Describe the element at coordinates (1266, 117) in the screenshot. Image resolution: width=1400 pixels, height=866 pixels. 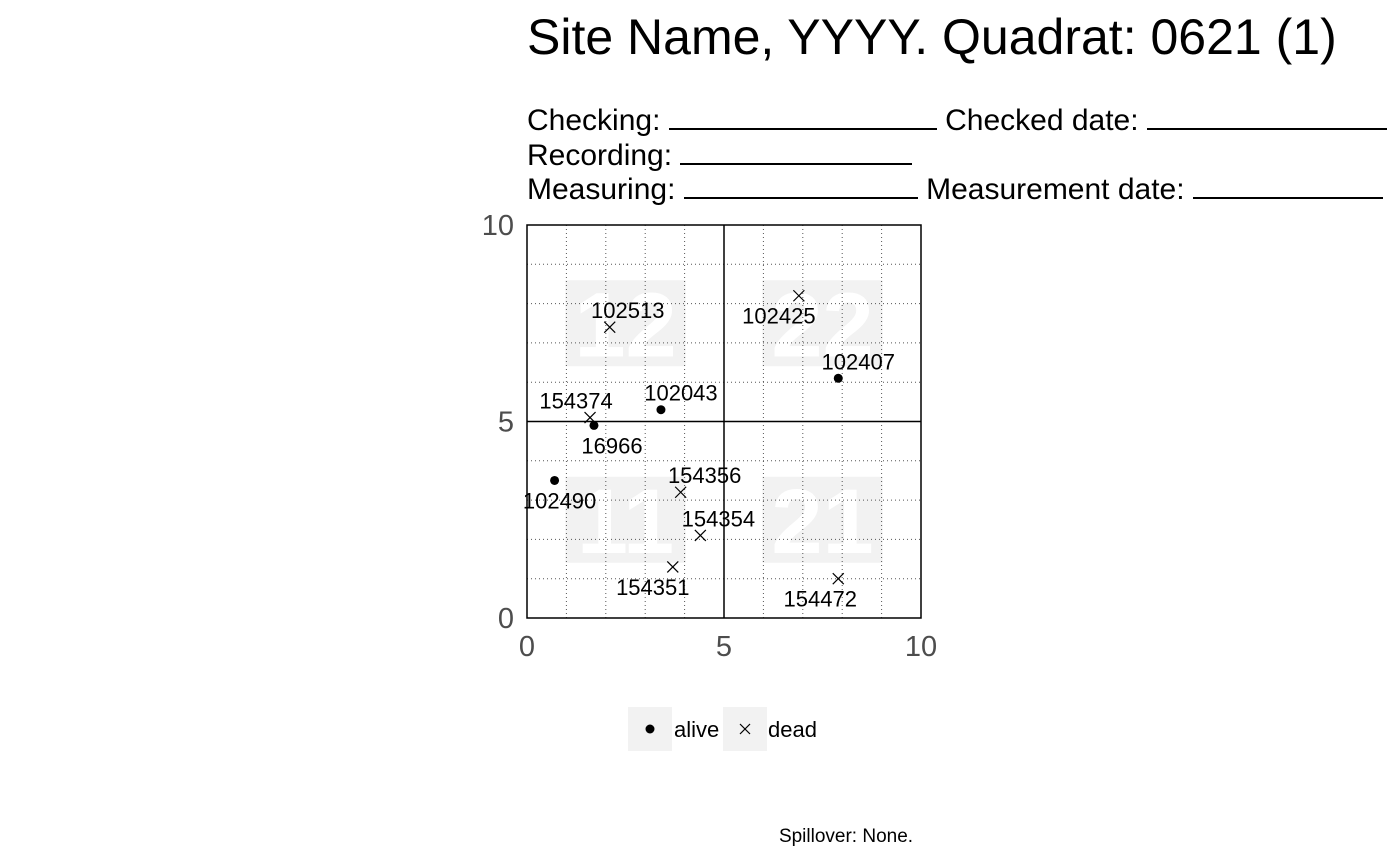
I see `checked-date-blank` at that location.